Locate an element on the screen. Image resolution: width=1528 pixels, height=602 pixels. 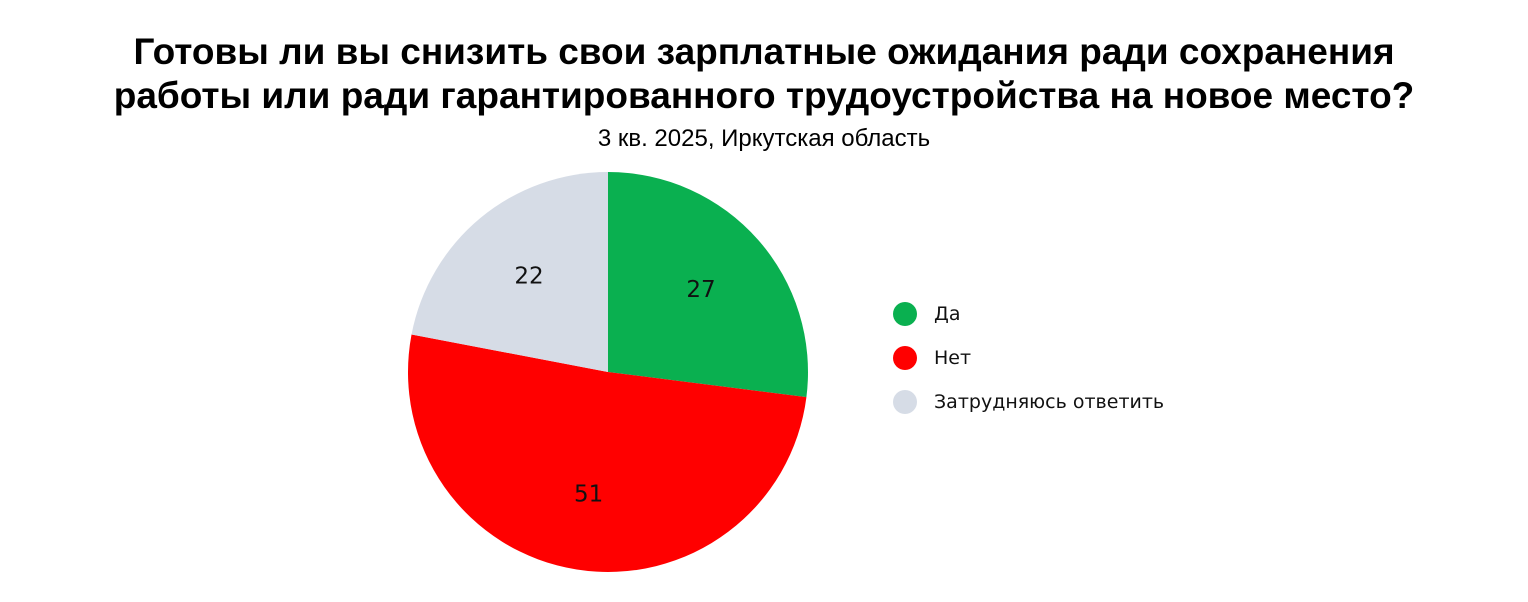
pie-slice-da is located at coordinates (708, 285).